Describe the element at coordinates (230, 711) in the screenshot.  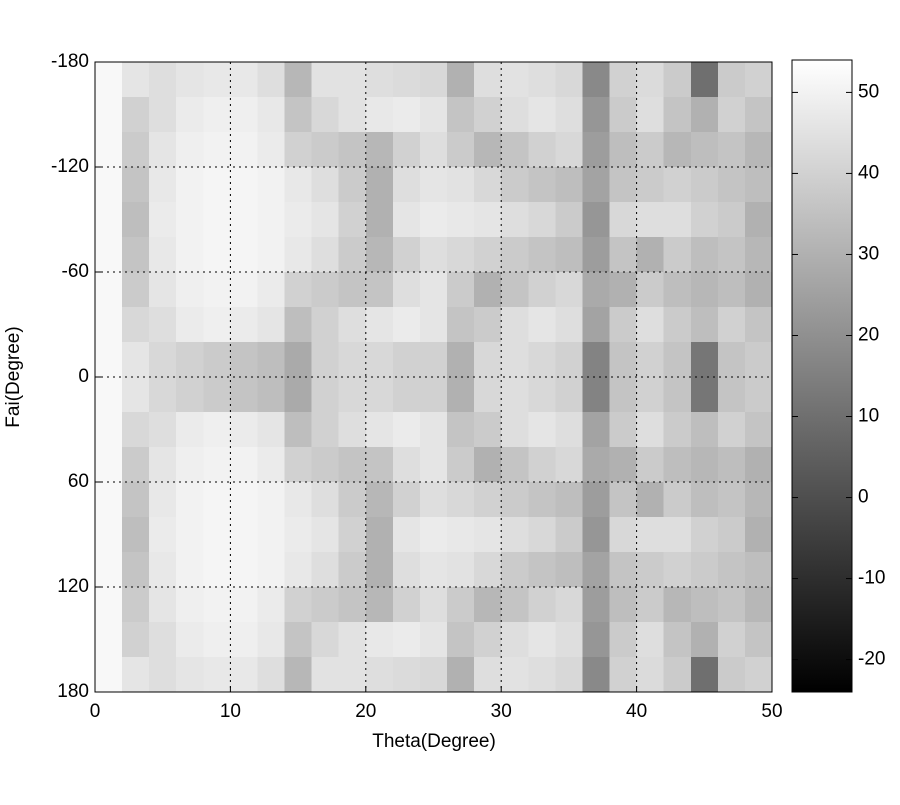
I see `x-tick-label: 10` at that location.